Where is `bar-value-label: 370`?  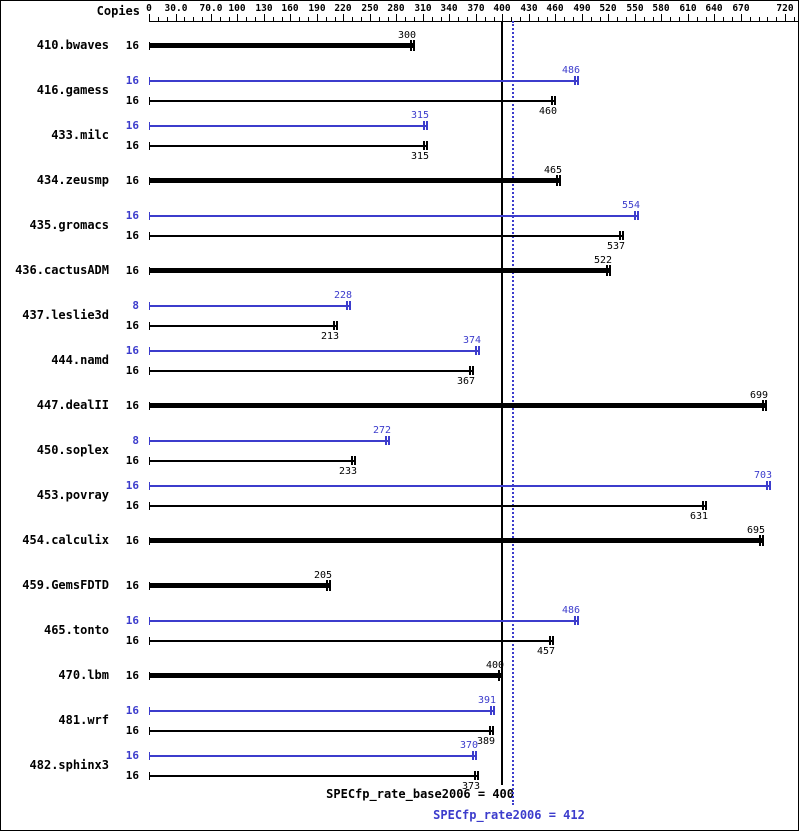 bar-value-label: 370 is located at coordinates (468, 745).